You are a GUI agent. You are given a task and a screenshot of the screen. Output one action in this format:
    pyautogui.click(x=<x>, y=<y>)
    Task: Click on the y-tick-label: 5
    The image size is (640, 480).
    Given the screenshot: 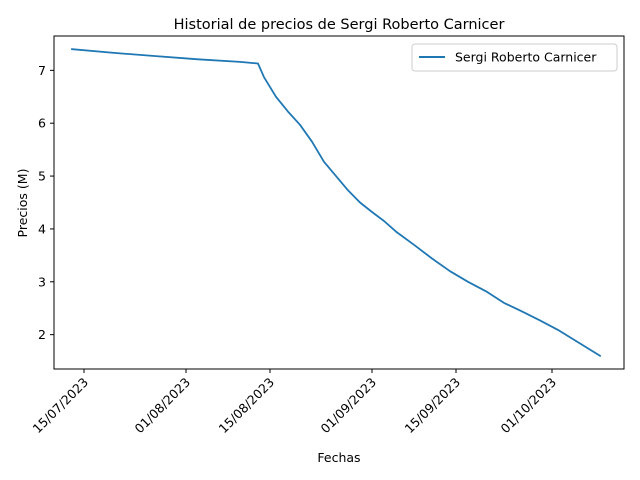 What is the action you would take?
    pyautogui.click(x=42, y=176)
    